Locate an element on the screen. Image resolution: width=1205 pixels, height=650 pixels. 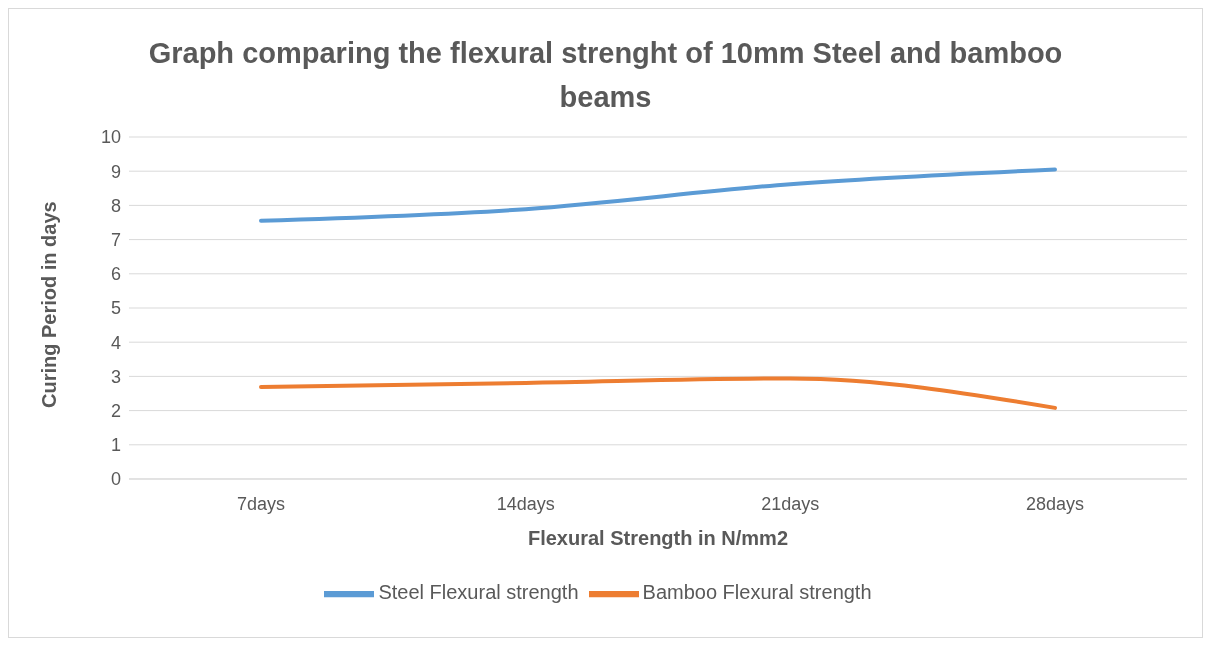
y-tick-label: 3 is located at coordinates (115, 376).